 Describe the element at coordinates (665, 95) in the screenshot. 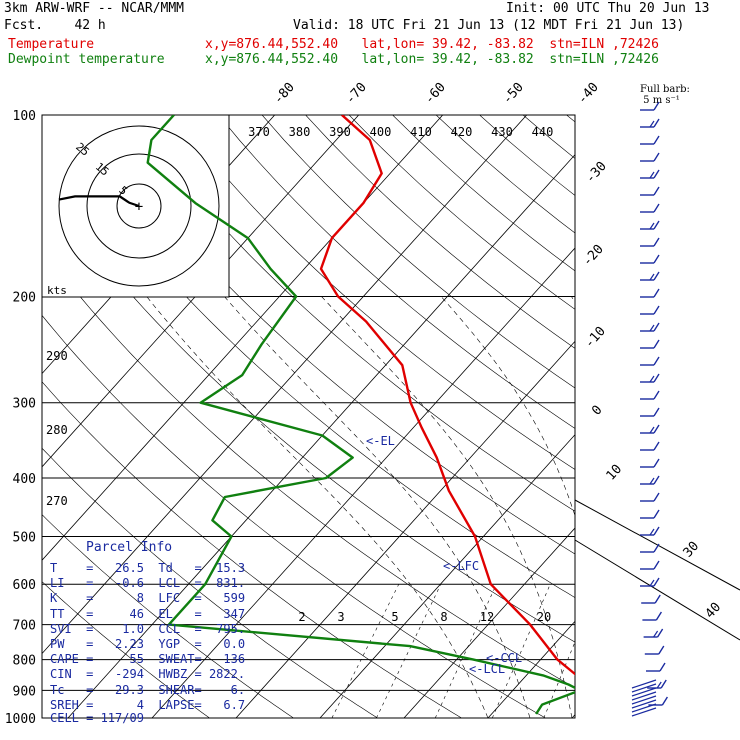

I see `barb-legend: Full barb: 5 m s⁻¹` at that location.